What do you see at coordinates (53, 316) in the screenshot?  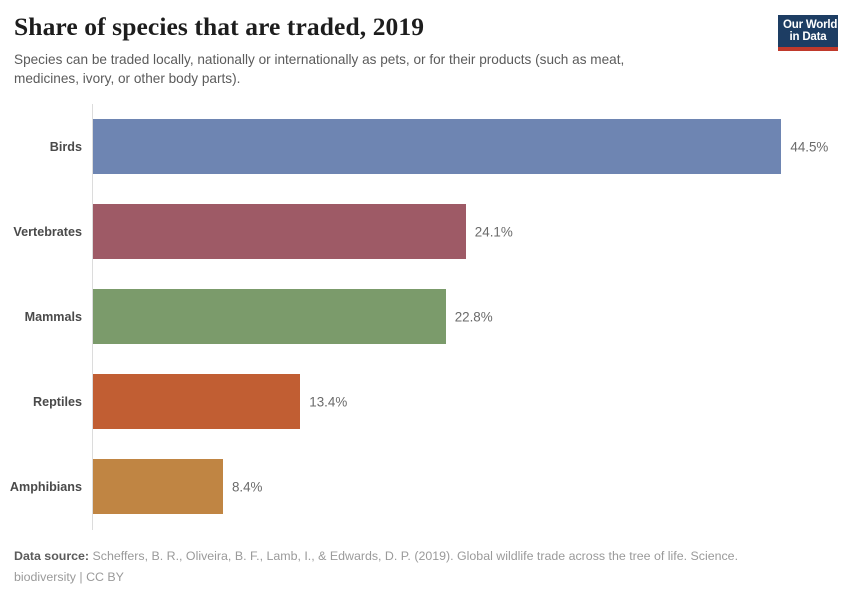 I see `bar-category-label: Mammals` at bounding box center [53, 316].